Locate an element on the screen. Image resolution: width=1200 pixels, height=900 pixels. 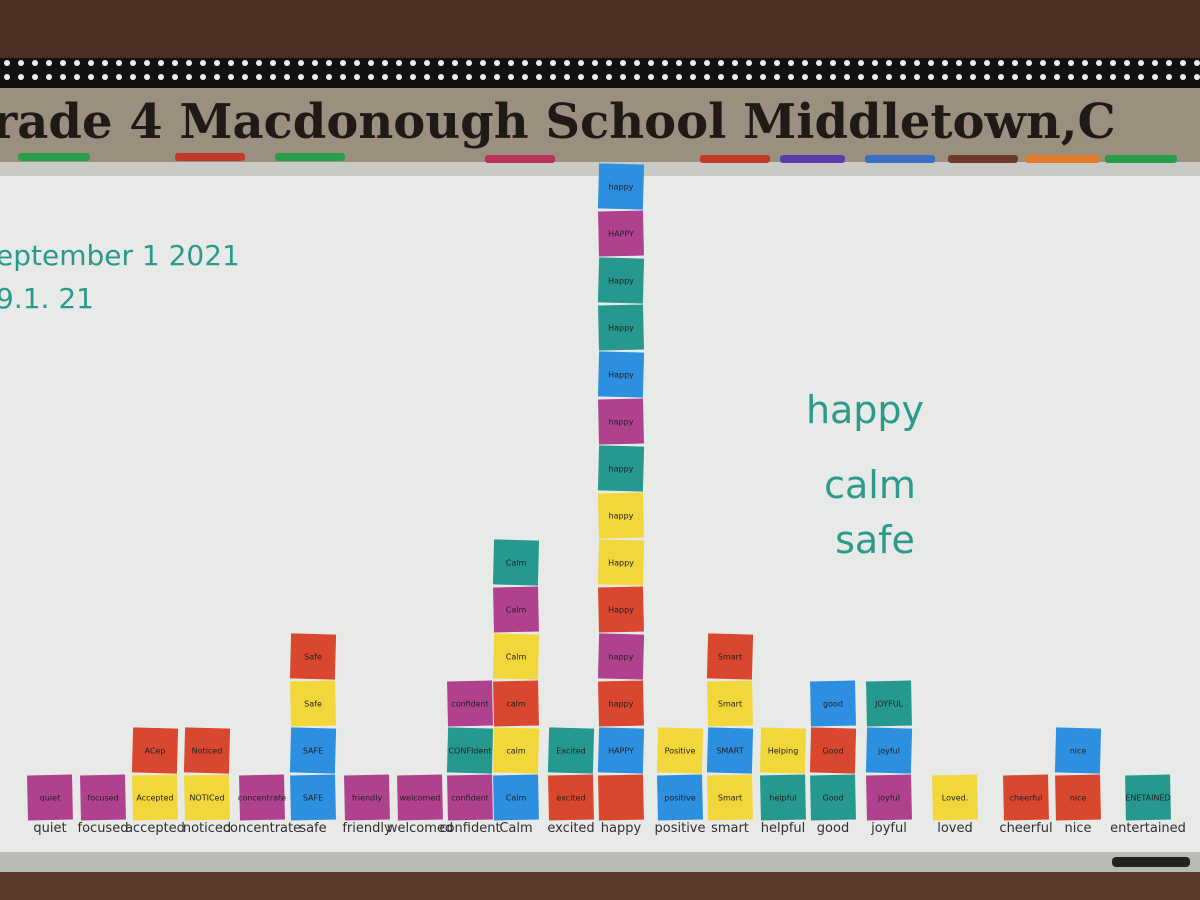
note-text: Helping is located at coordinates (783, 751).